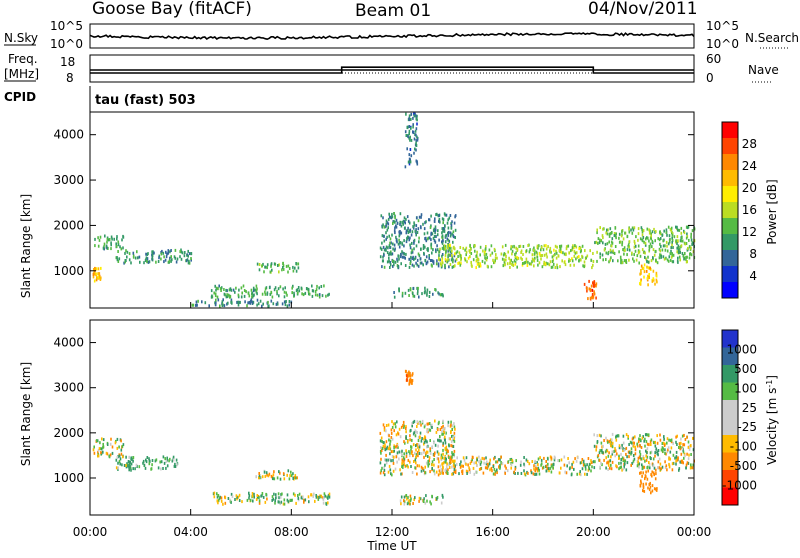 The height and width of the screenshot is (558, 800). Describe the element at coordinates (68, 135) in the screenshot. I see `y-tick-label: 4000` at that location.